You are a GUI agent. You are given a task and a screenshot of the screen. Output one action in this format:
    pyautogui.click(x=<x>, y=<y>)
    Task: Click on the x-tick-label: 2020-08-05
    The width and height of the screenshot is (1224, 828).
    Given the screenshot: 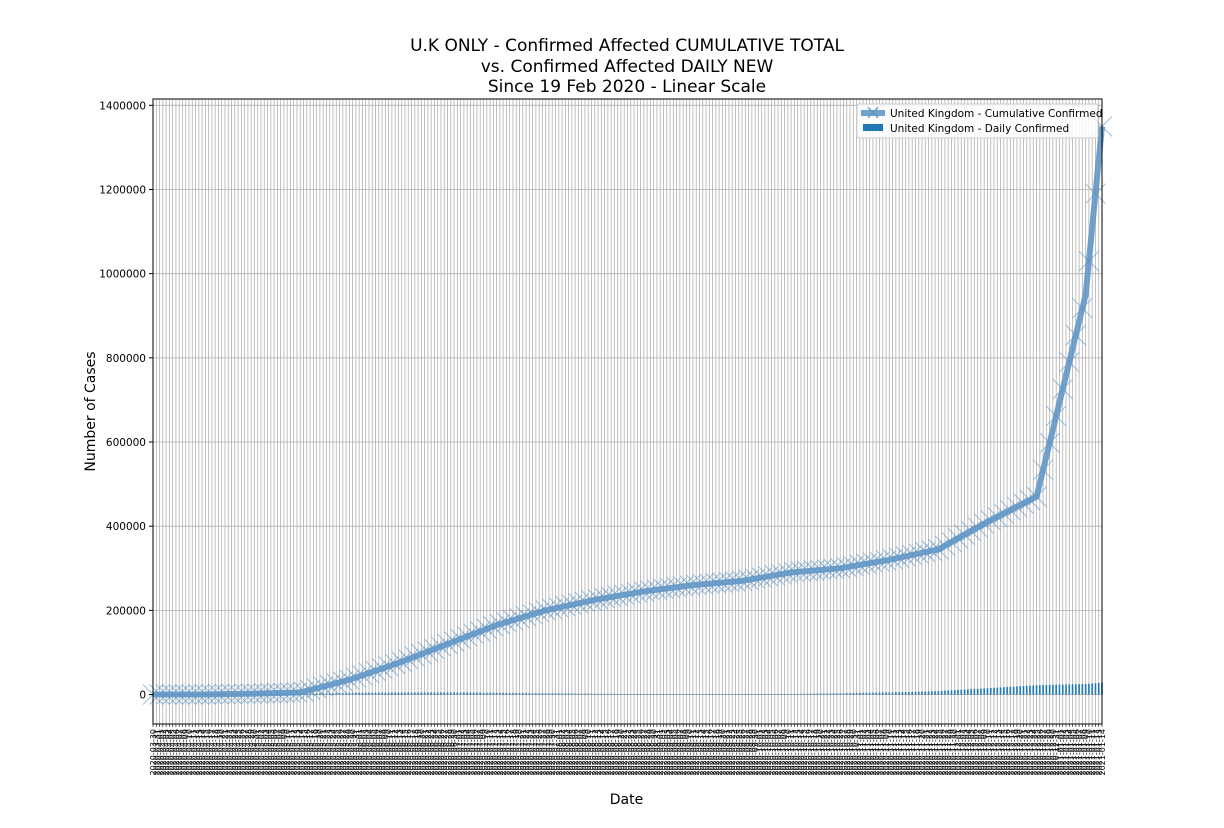 What is the action you would take?
    pyautogui.click(x=572, y=752)
    